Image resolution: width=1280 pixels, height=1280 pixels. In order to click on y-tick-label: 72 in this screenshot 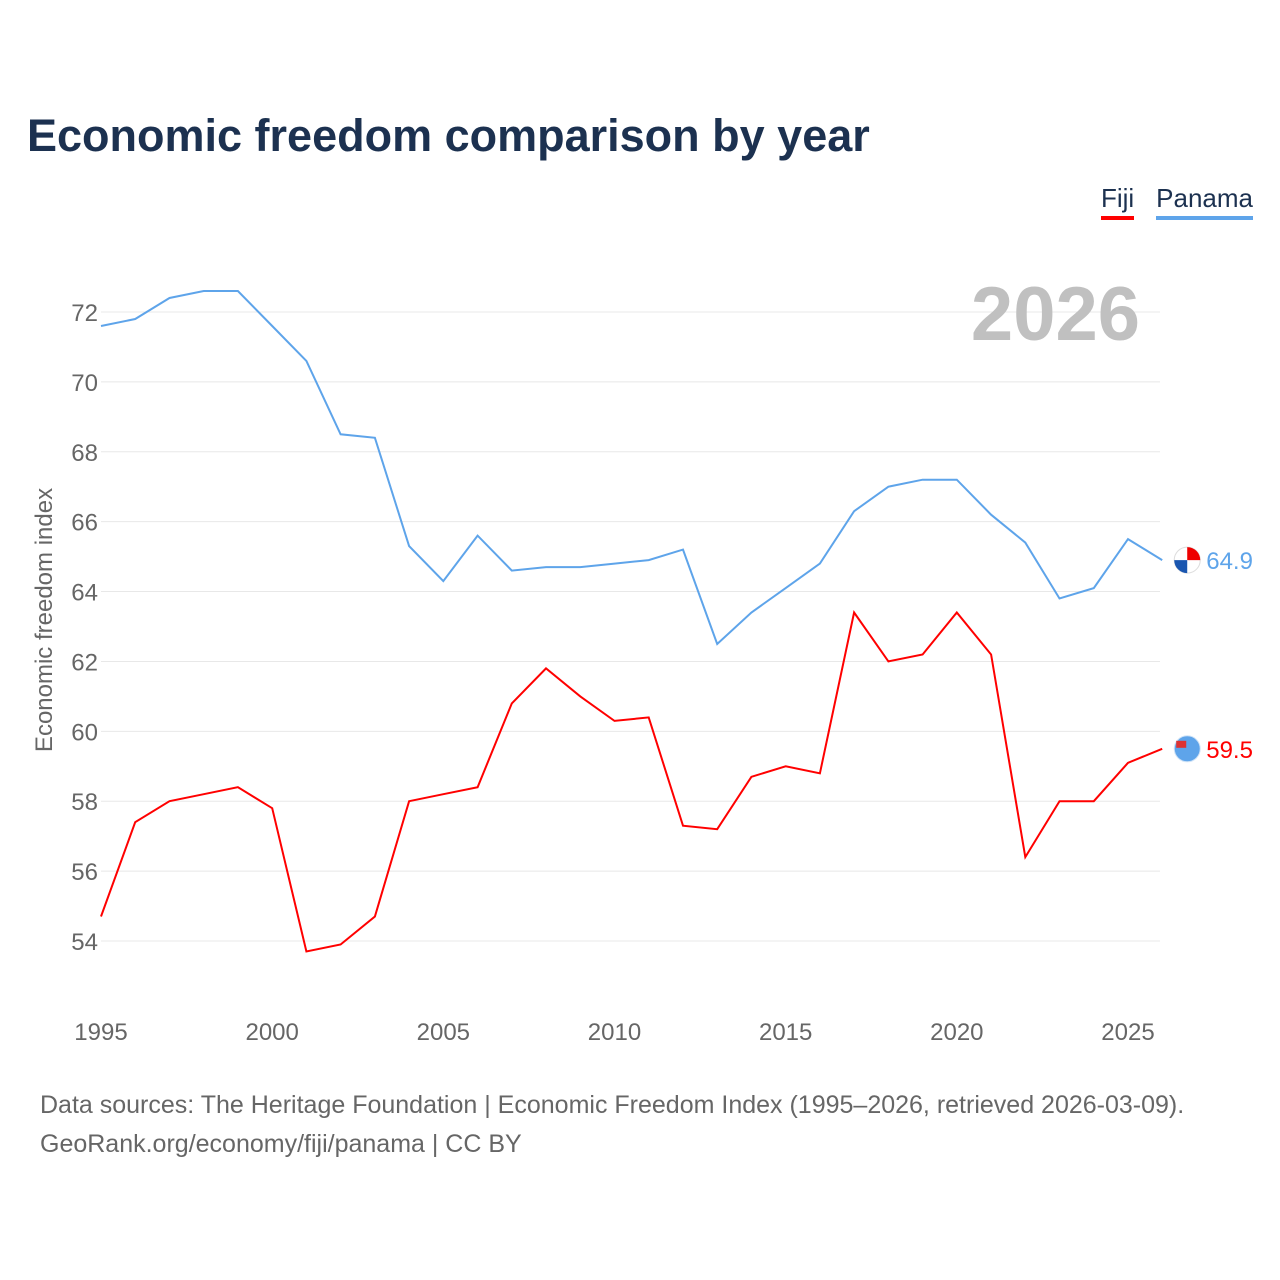, I will do `click(84, 313)`.